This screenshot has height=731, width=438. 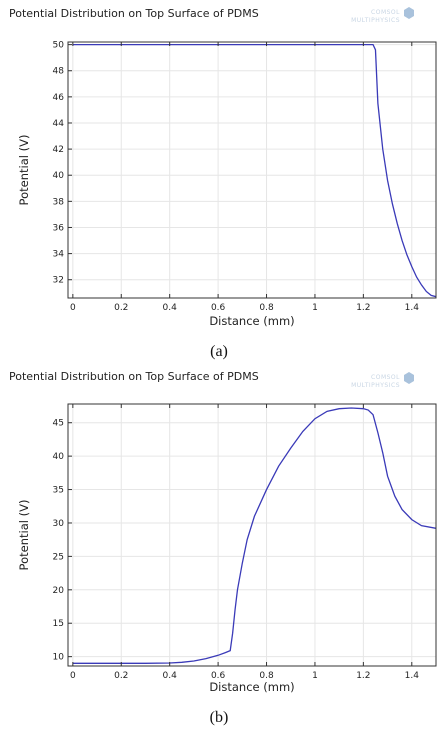 What do you see at coordinates (59, 46) in the screenshot?
I see `y-tick-label: 50` at bounding box center [59, 46].